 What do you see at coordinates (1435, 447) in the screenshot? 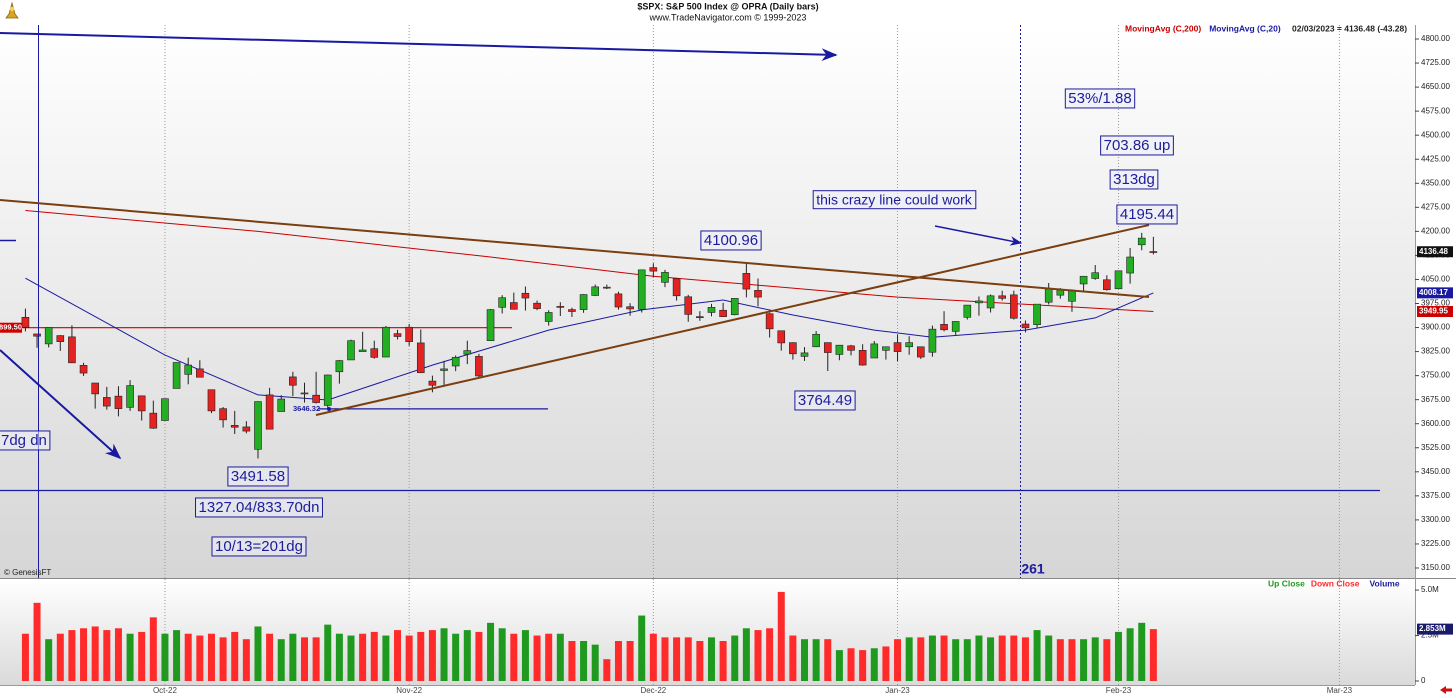
I see `y-tick-label: 3525.00` at bounding box center [1435, 447].